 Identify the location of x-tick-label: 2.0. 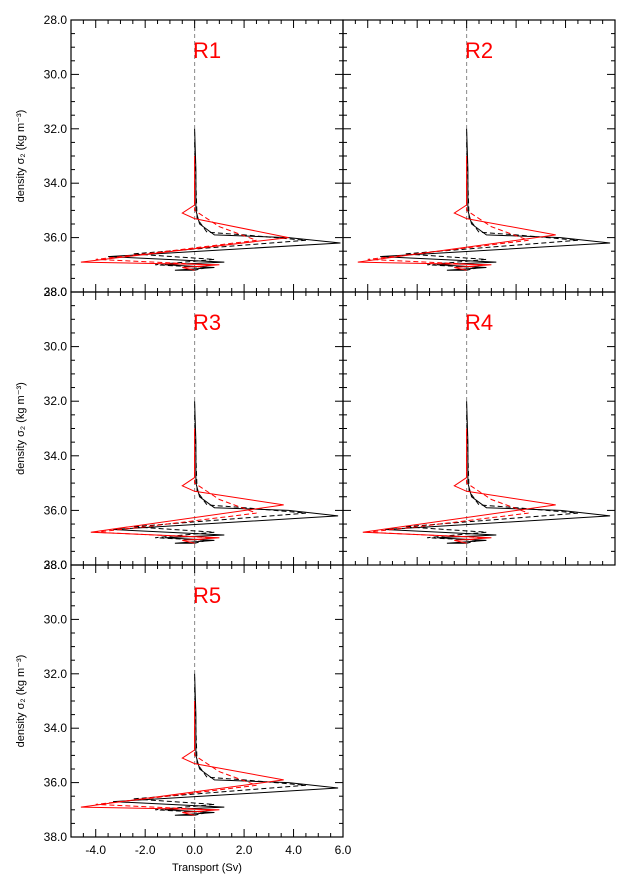
(244, 850).